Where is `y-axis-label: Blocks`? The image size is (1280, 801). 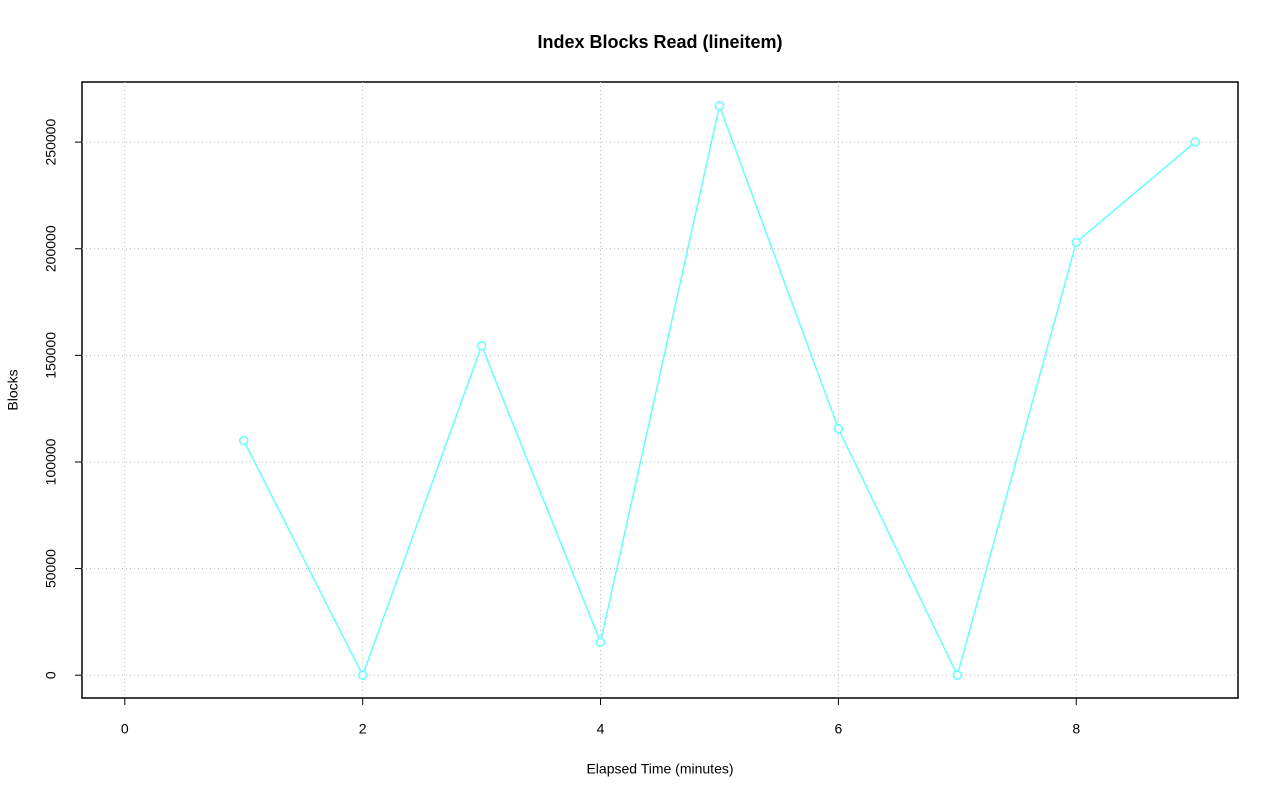
y-axis-label: Blocks is located at coordinates (13, 389).